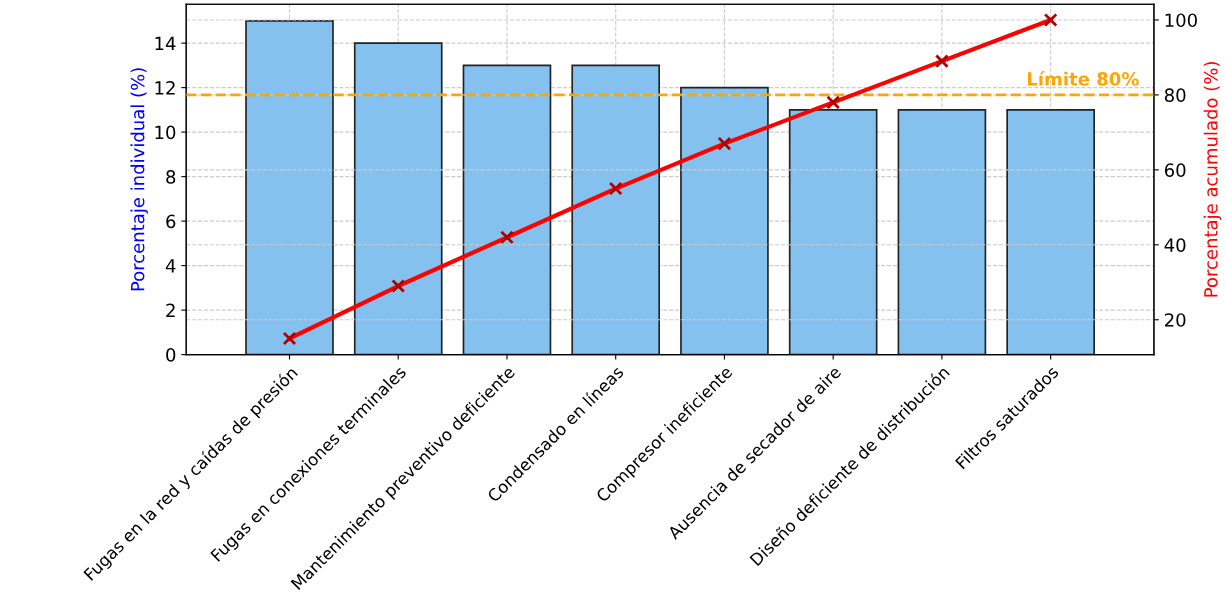  What do you see at coordinates (165, 132) in the screenshot?
I see `y-tick-label: 10` at bounding box center [165, 132].